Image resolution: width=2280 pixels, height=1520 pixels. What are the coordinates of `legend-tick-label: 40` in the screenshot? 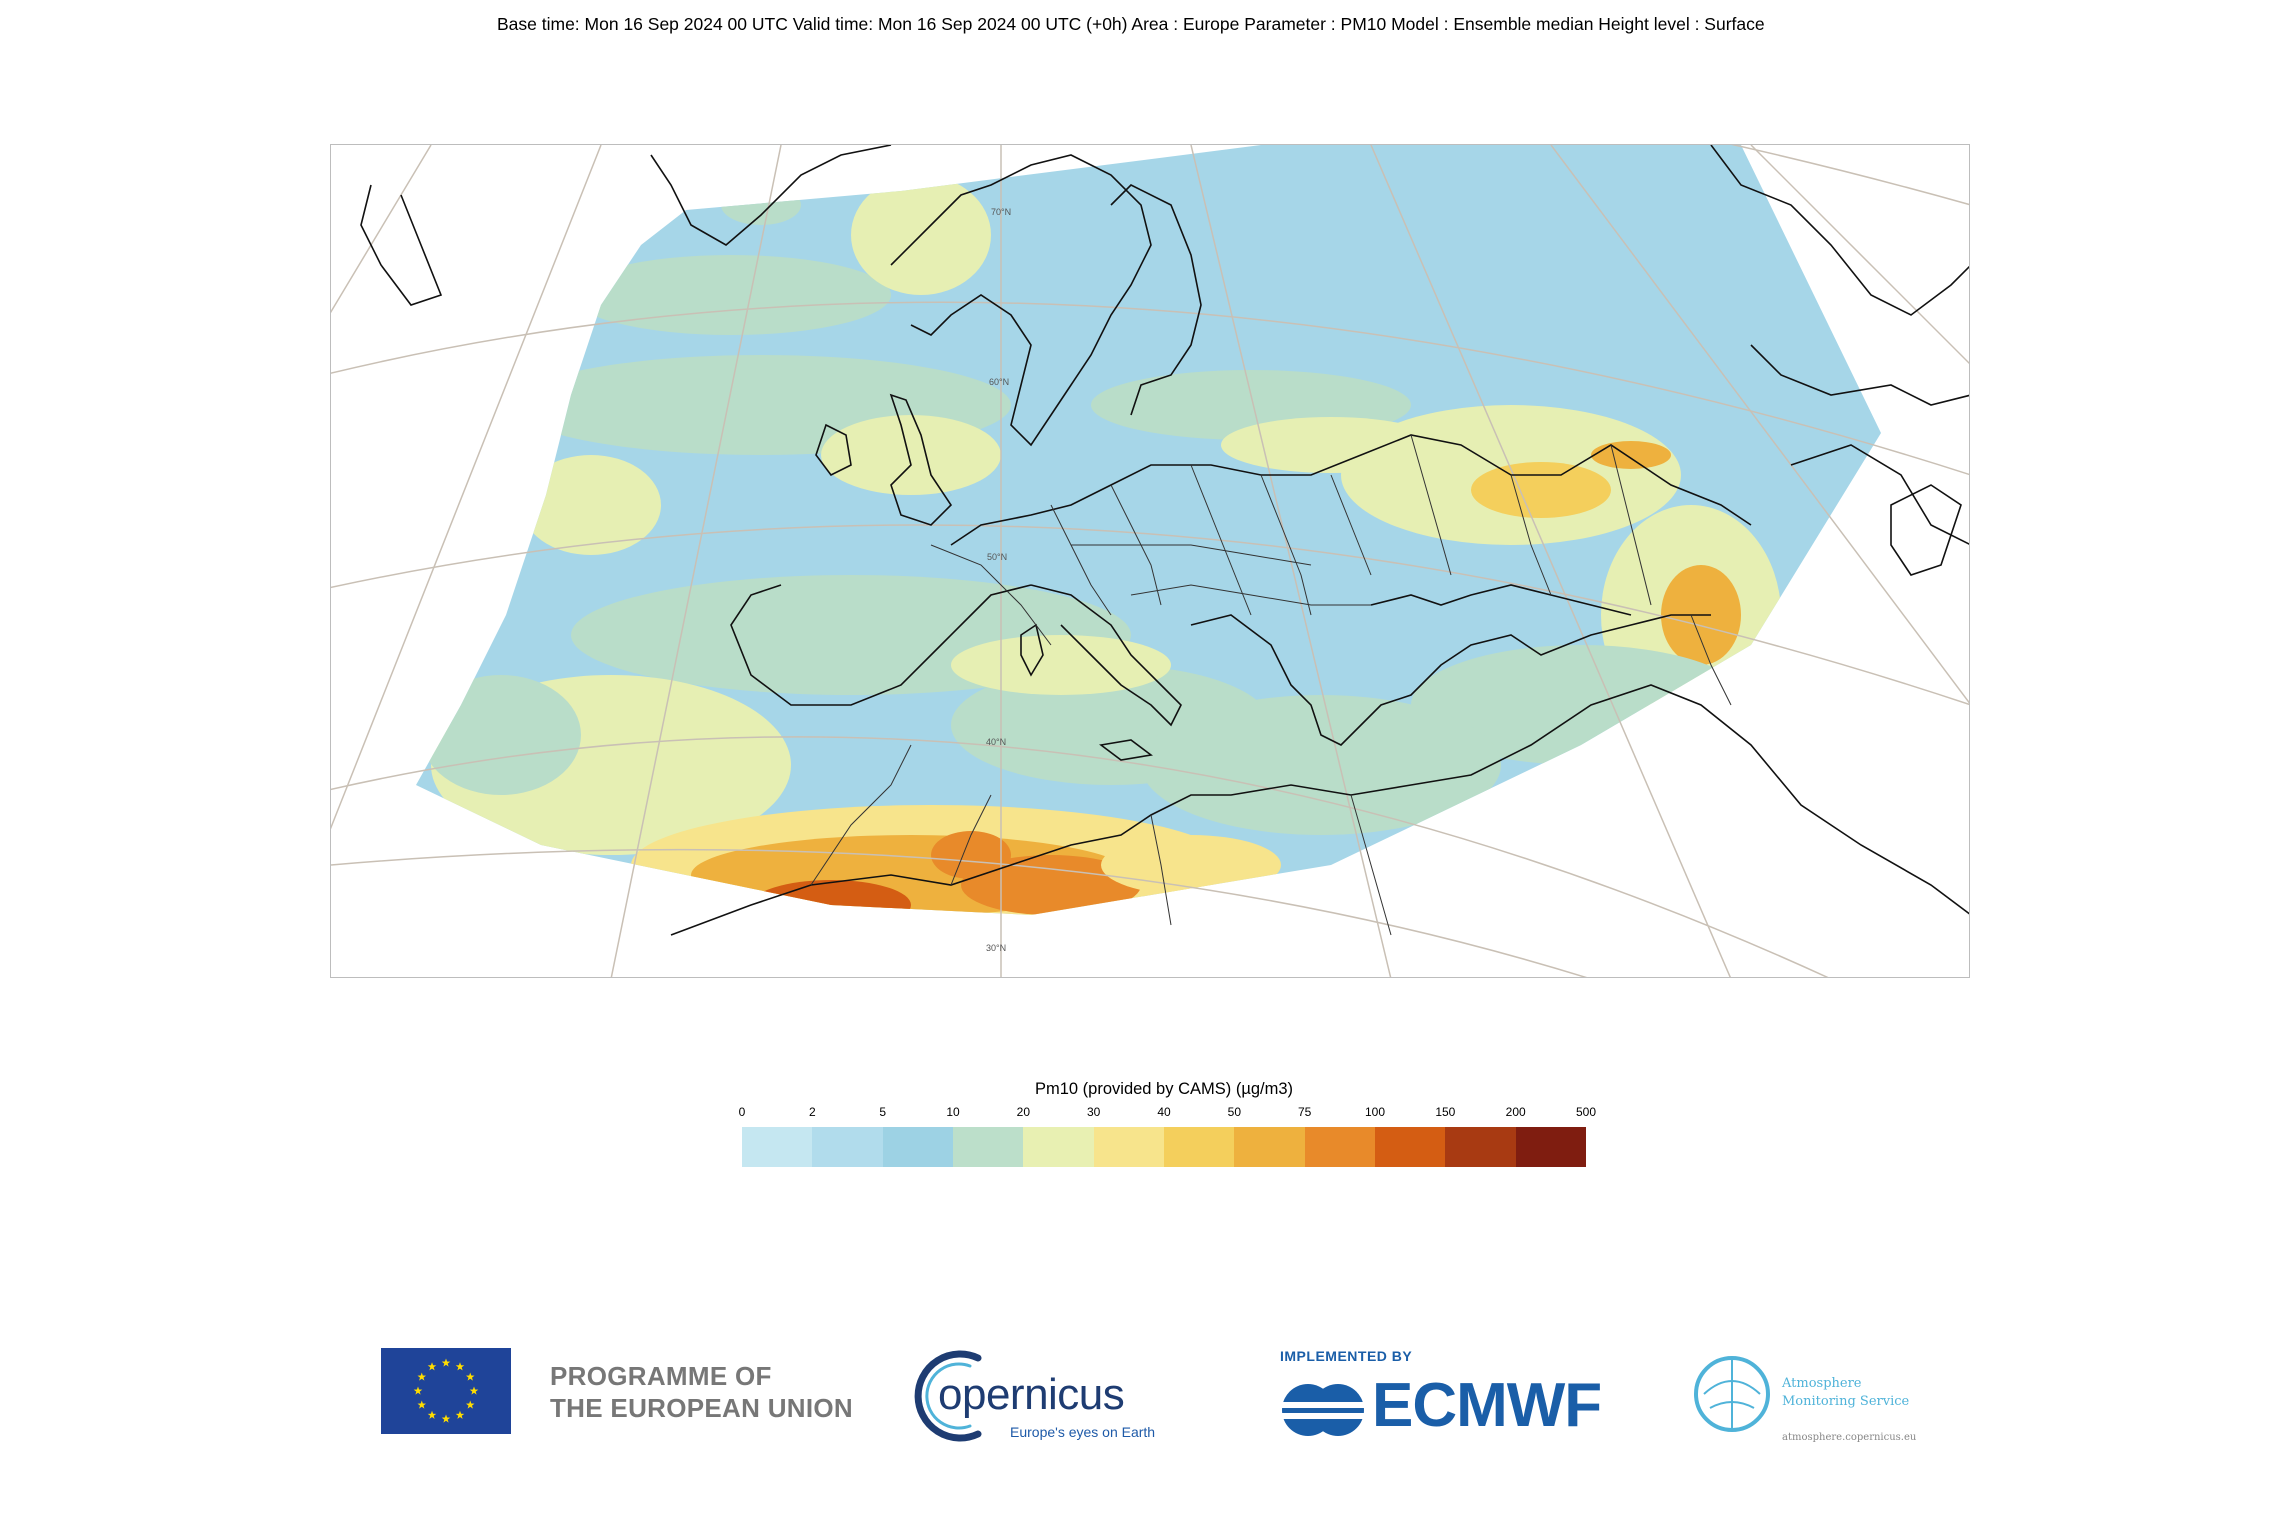 It's located at (1164, 1112).